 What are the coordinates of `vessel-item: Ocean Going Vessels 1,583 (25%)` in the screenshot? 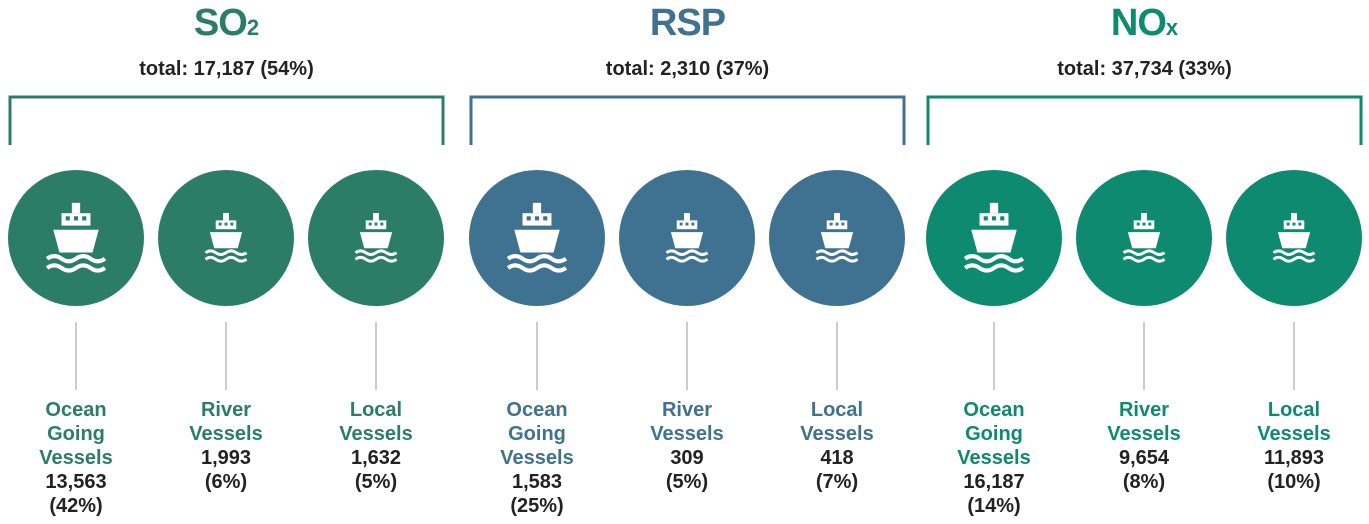 It's located at (537, 458).